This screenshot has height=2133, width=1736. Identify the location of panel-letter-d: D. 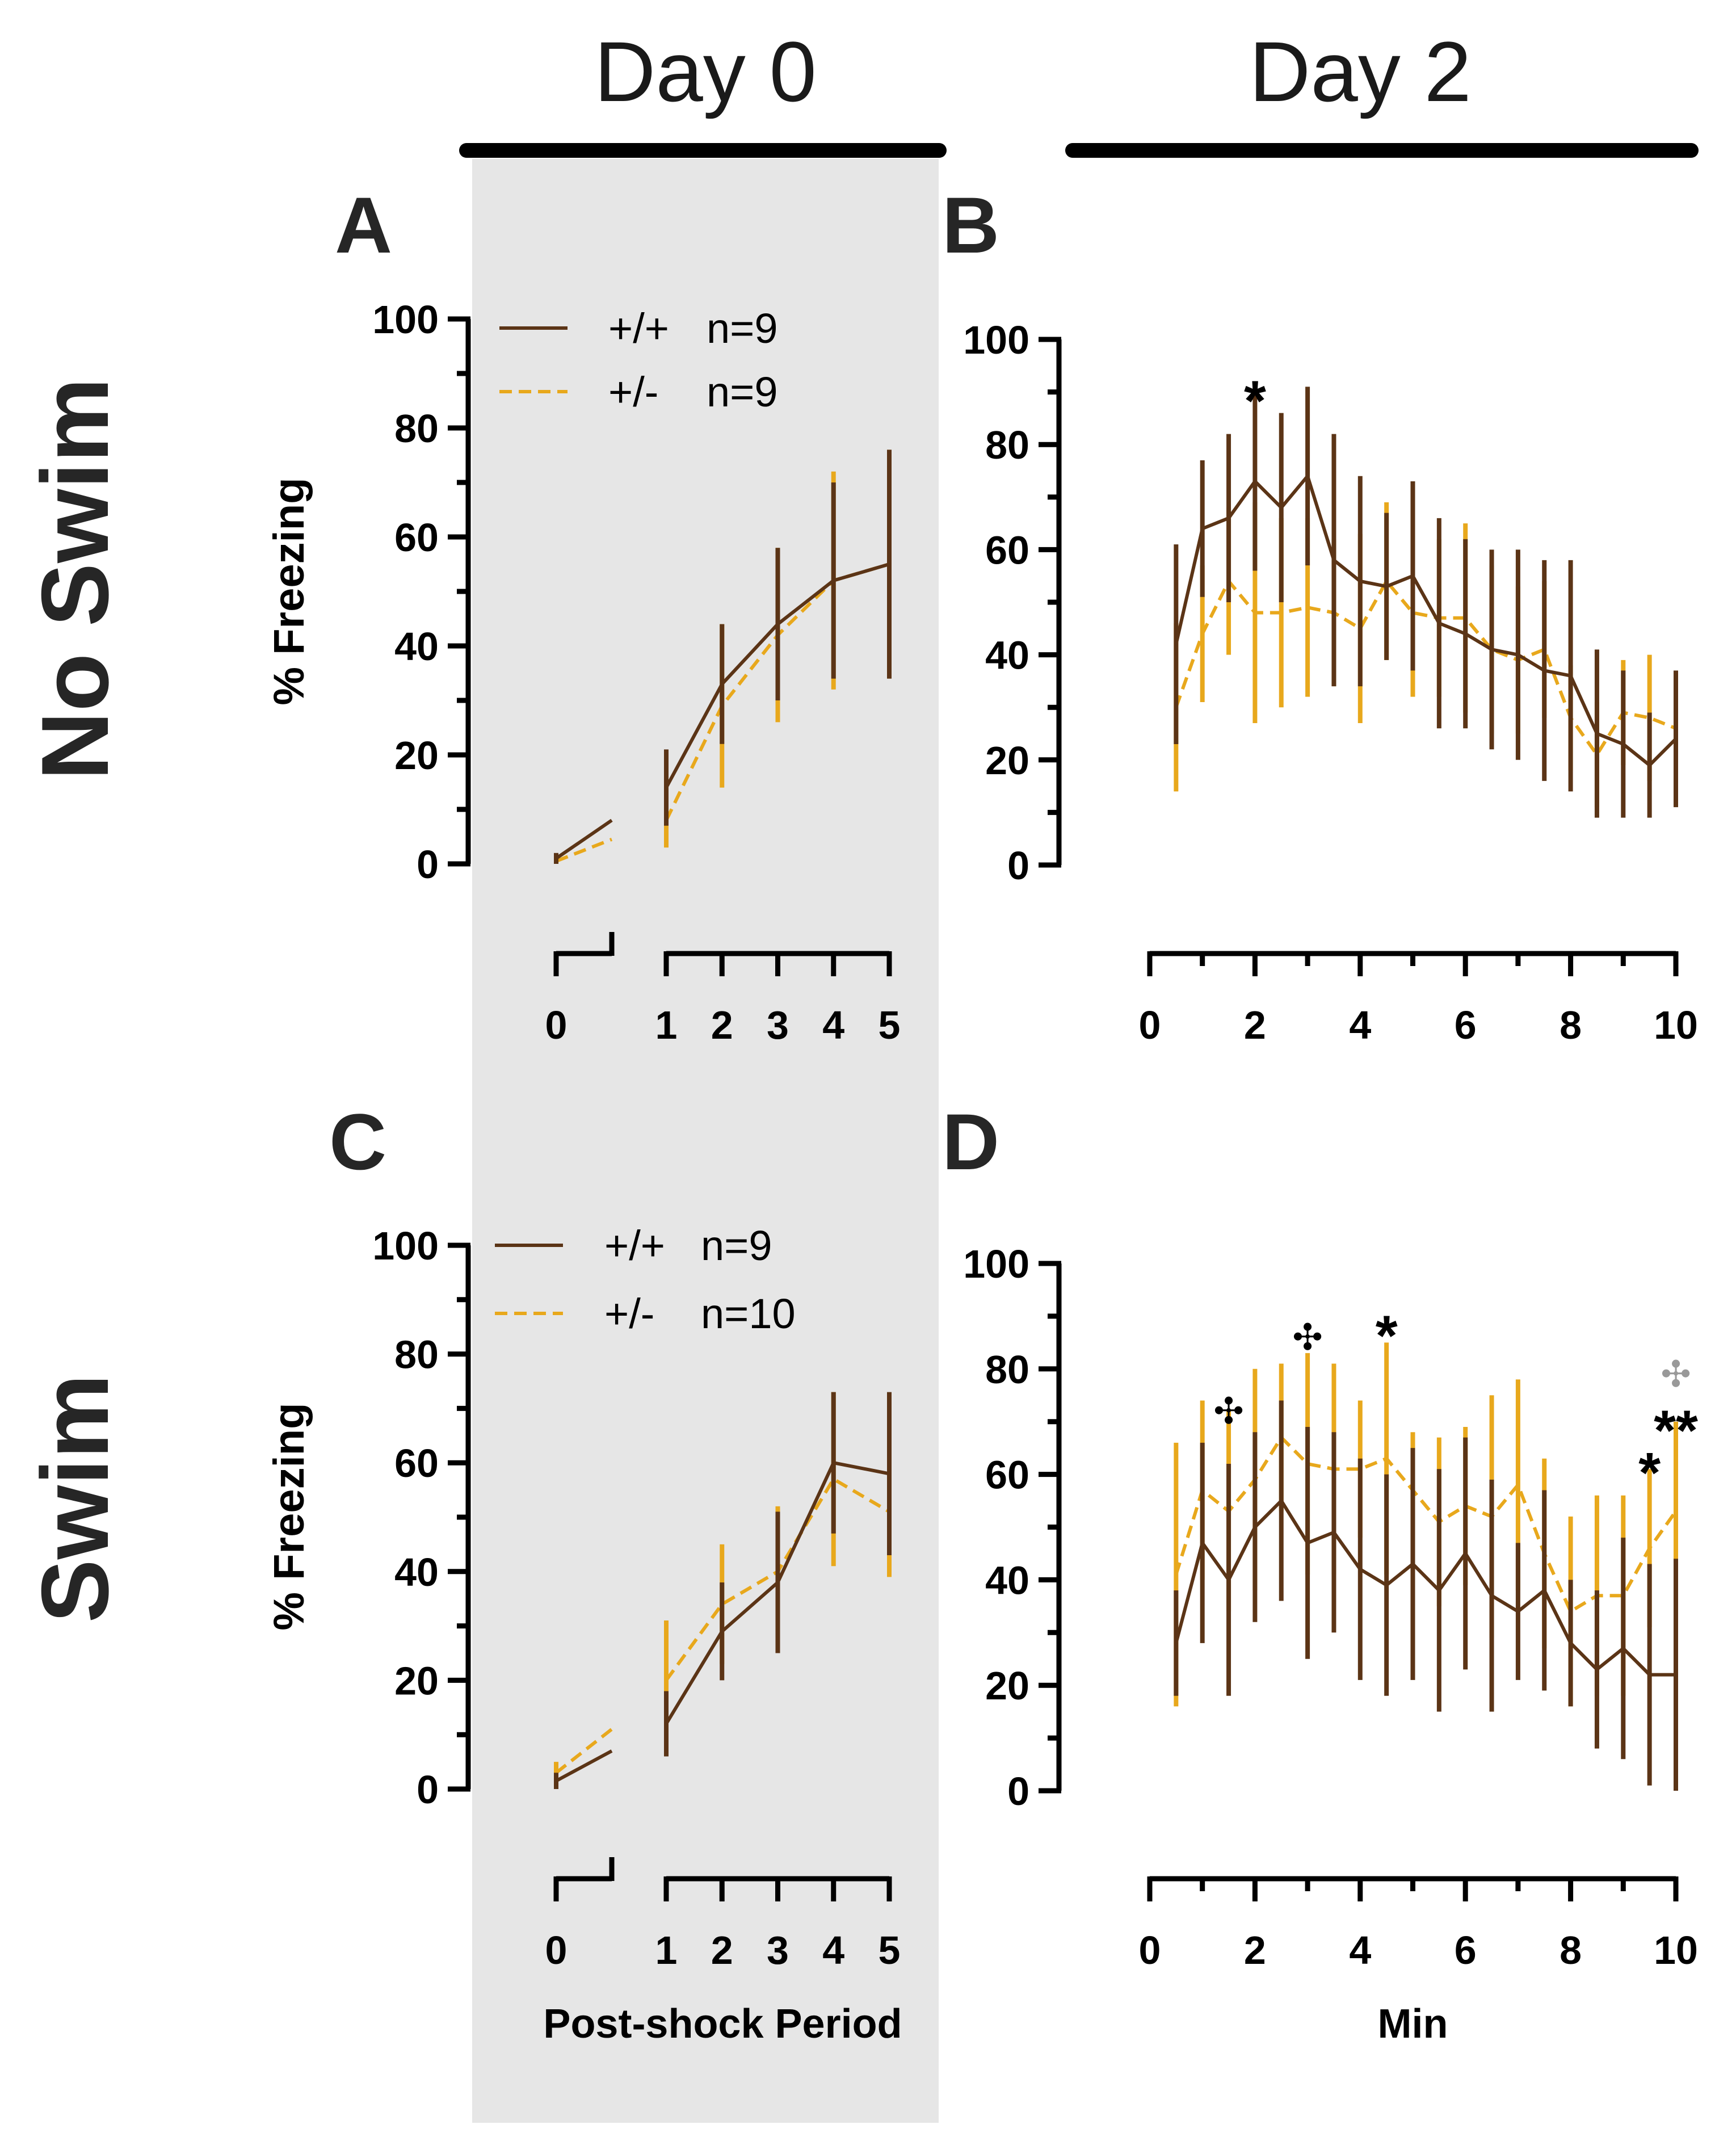
(970, 1141).